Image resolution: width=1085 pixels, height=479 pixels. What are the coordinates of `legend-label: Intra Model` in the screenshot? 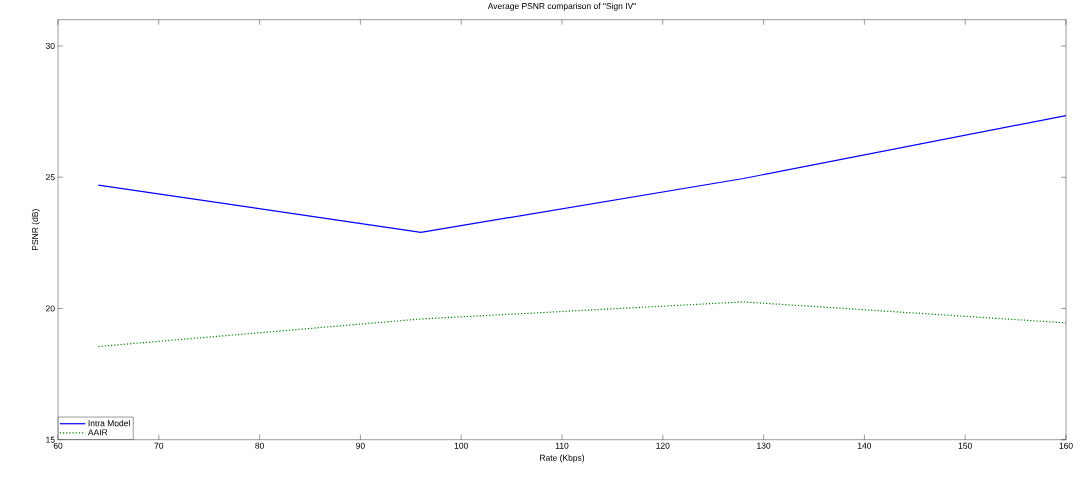 It's located at (109, 423).